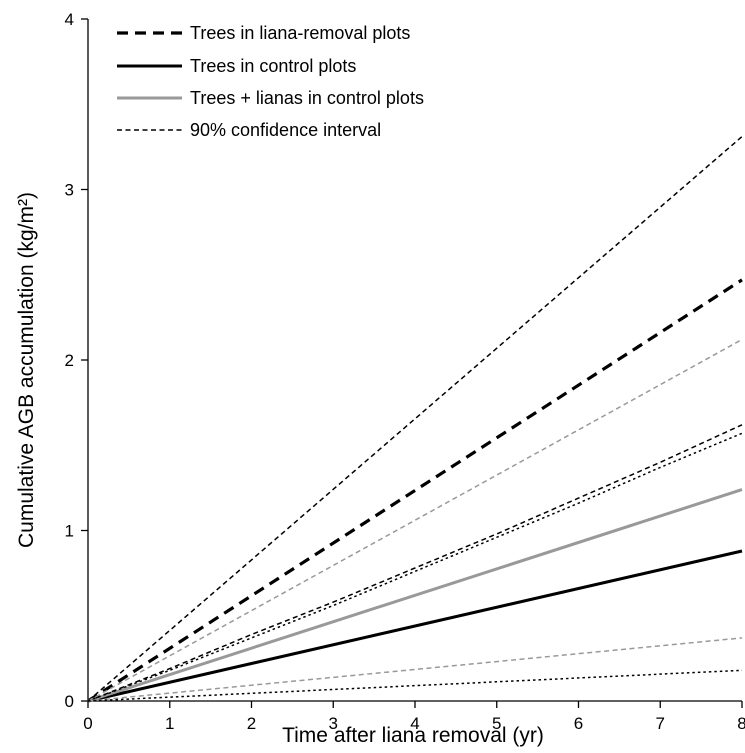 The image size is (745, 753). I want to click on x-tick-label: 4, so click(414, 723).